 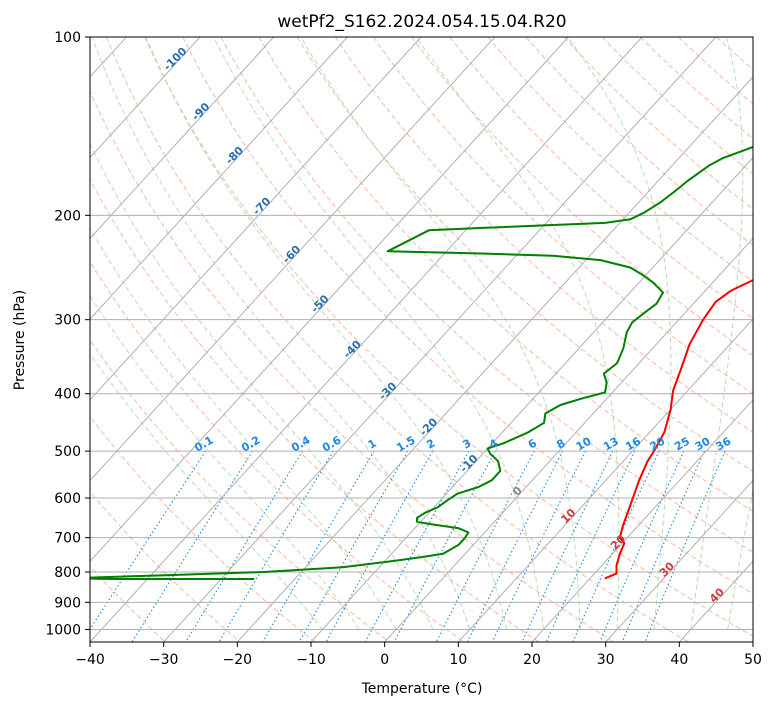 What do you see at coordinates (678, 429) in the screenshot?
I see `temperature-profile` at bounding box center [678, 429].